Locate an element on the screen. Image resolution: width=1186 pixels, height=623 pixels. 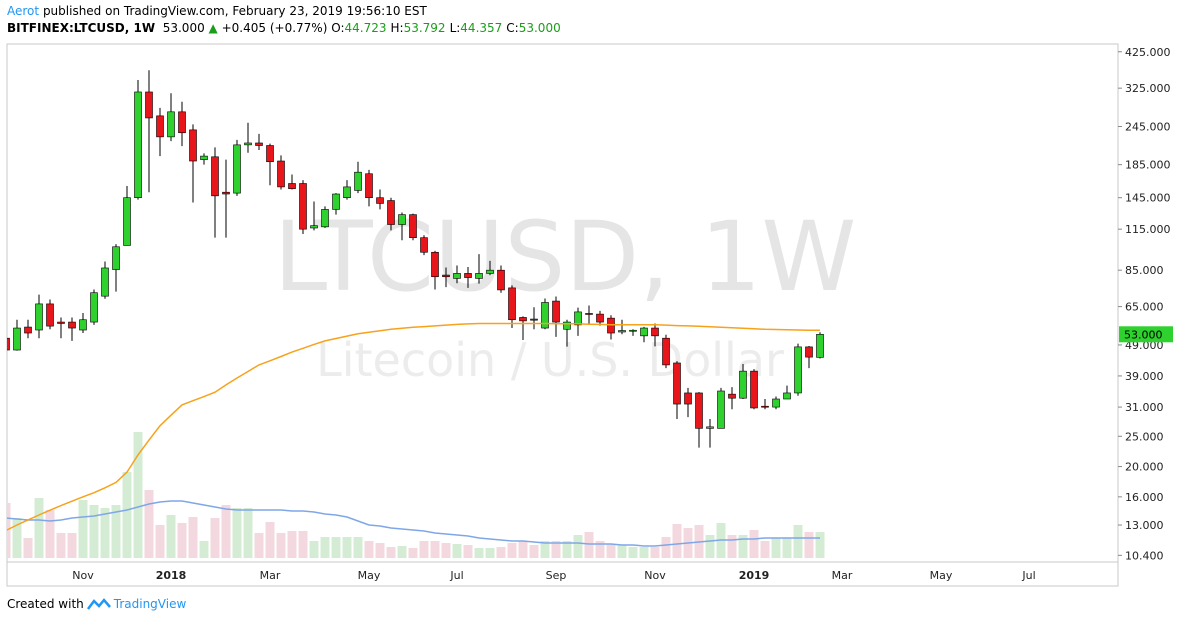
y-tick-label: 325.000 is located at coordinates (1148, 88).